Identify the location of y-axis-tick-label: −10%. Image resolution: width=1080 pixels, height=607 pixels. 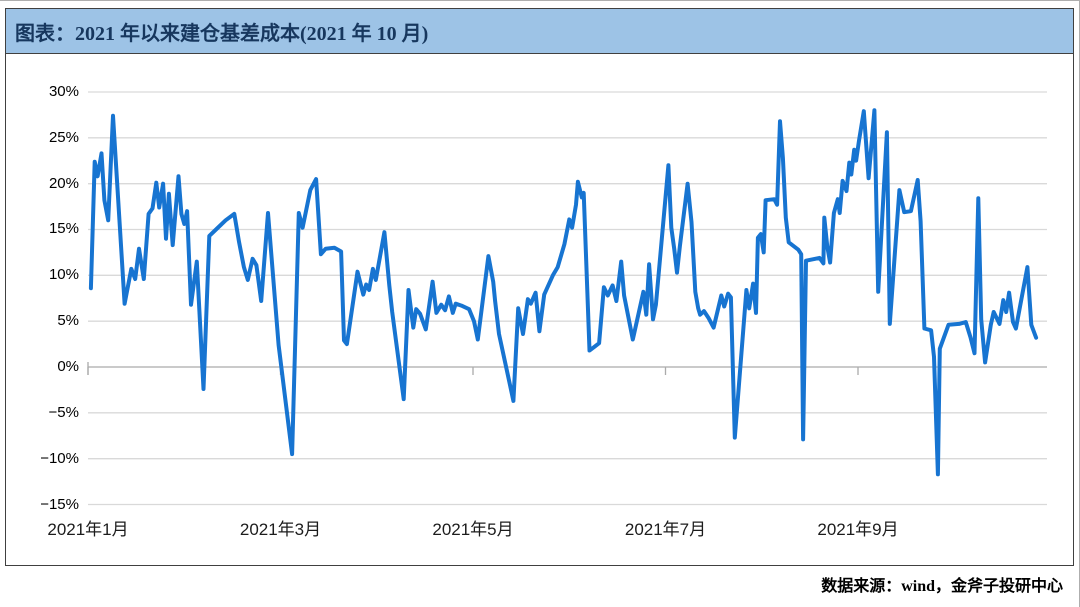
(59, 458).